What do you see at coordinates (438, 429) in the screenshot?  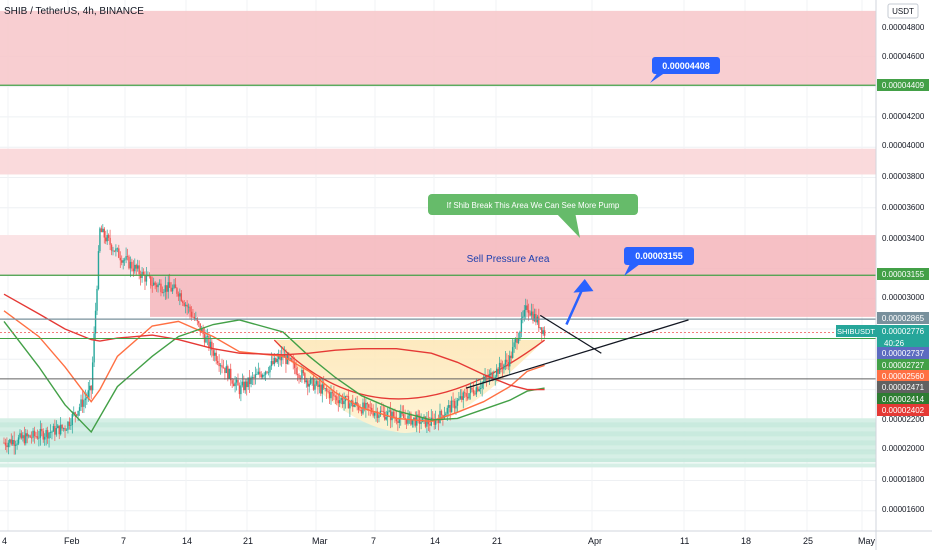 I see `zone-support-stripe` at bounding box center [438, 429].